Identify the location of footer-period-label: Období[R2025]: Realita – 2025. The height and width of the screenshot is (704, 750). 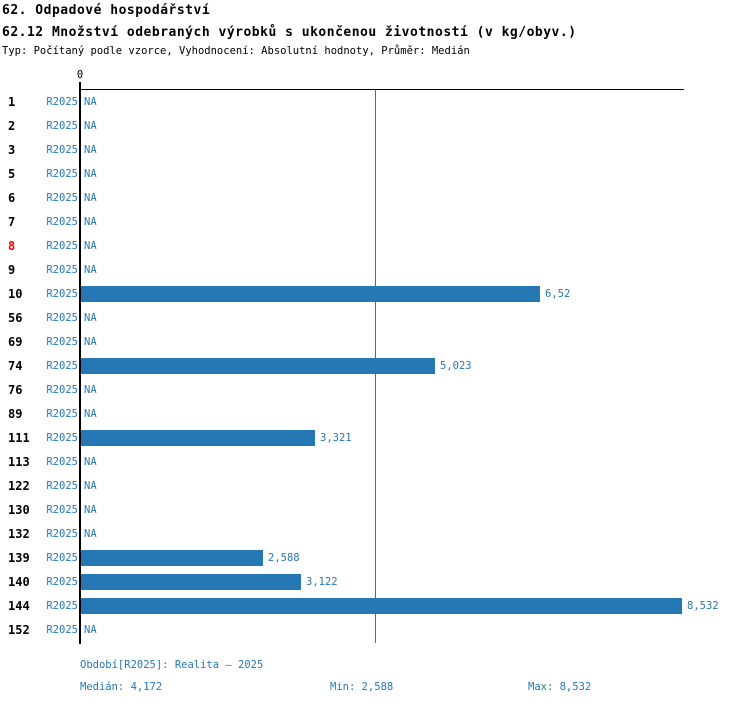
(172, 665).